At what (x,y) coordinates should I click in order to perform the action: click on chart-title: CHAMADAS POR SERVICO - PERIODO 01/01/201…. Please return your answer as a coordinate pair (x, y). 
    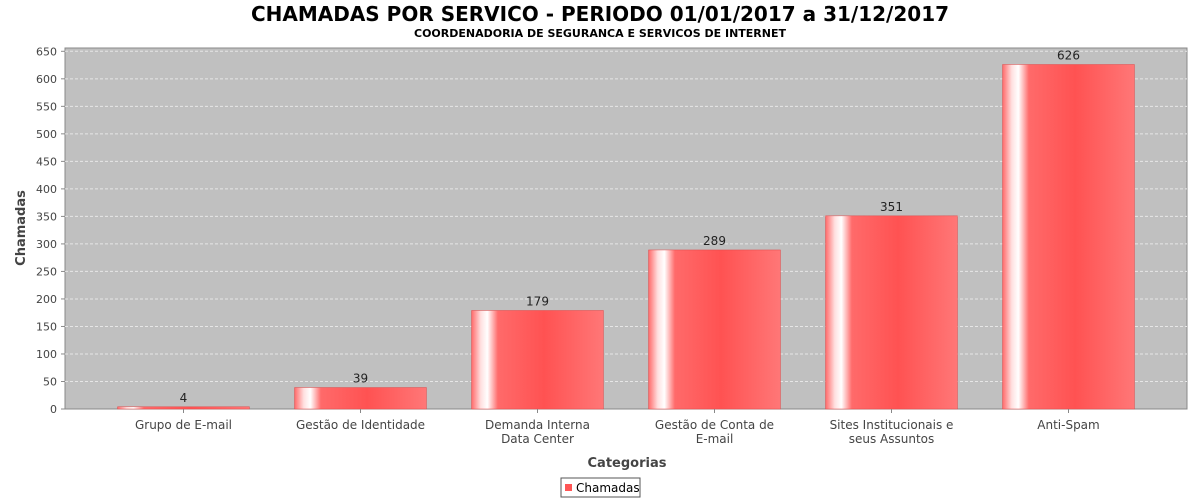
    Looking at the image, I should click on (600, 14).